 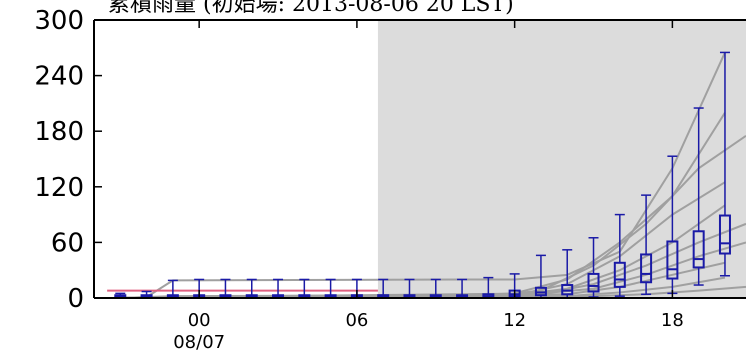 I want to click on y-tick-label-5: 300, so click(x=59, y=21).